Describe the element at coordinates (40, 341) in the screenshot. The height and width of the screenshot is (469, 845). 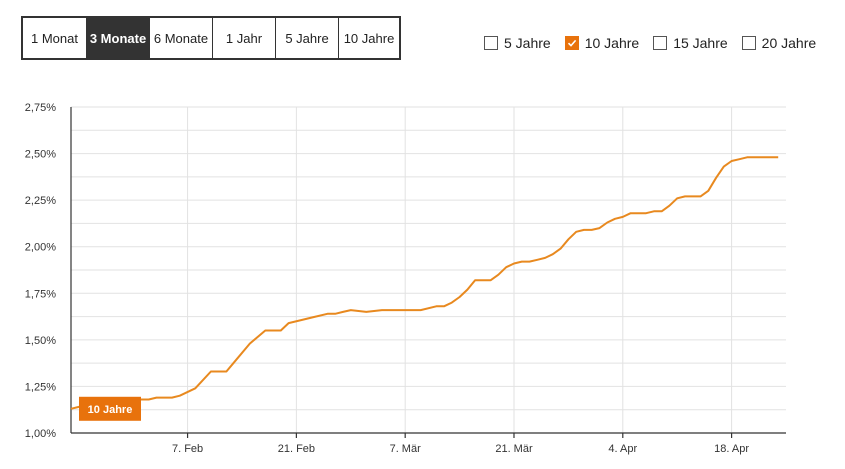
I see `y-tick-label: 1,50%` at that location.